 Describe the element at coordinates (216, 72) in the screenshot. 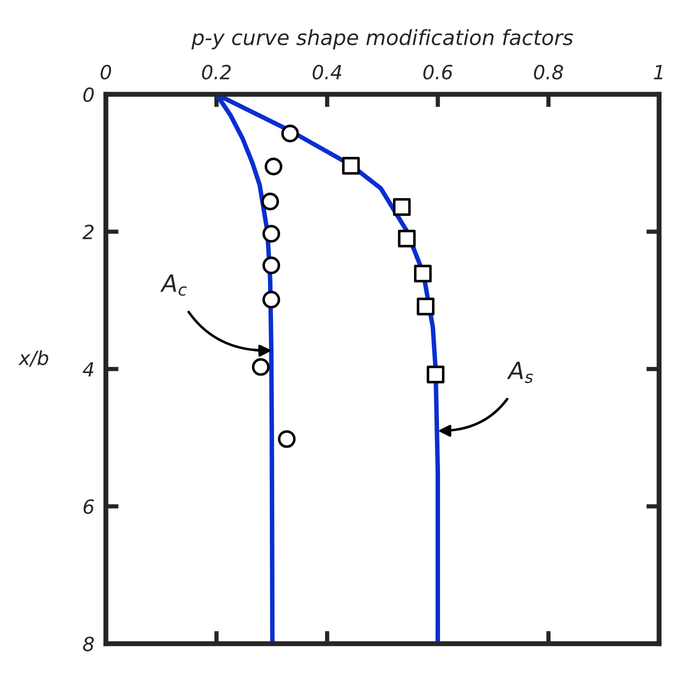

I see `x-tick-label: 0.2` at that location.